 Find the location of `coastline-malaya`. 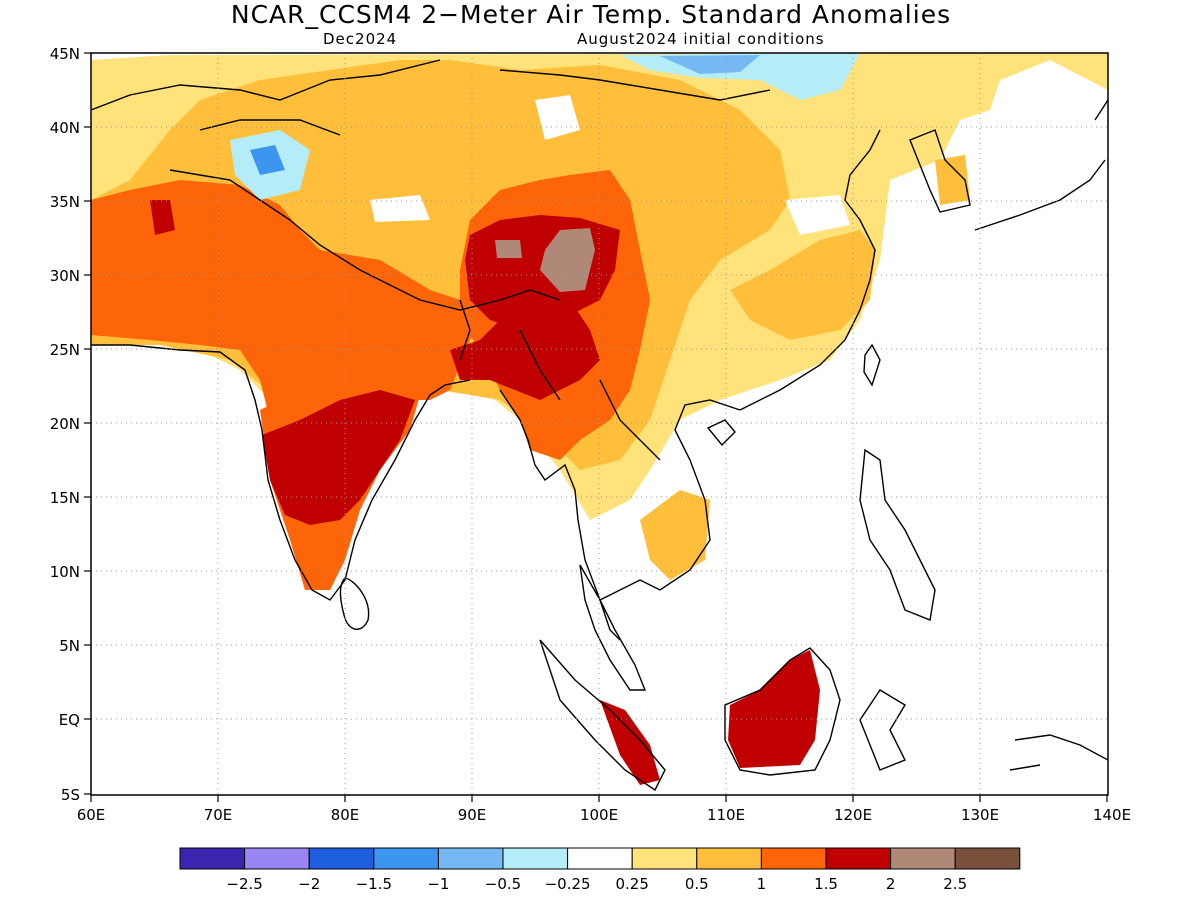

coastline-malaya is located at coordinates (613, 627).